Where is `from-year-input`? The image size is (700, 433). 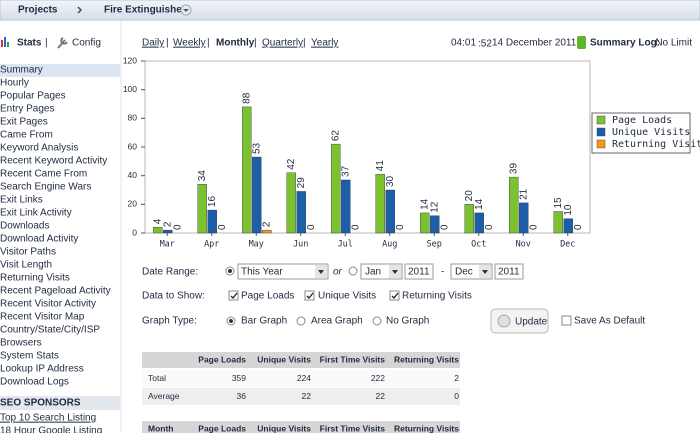
from-year-input is located at coordinates (419, 271).